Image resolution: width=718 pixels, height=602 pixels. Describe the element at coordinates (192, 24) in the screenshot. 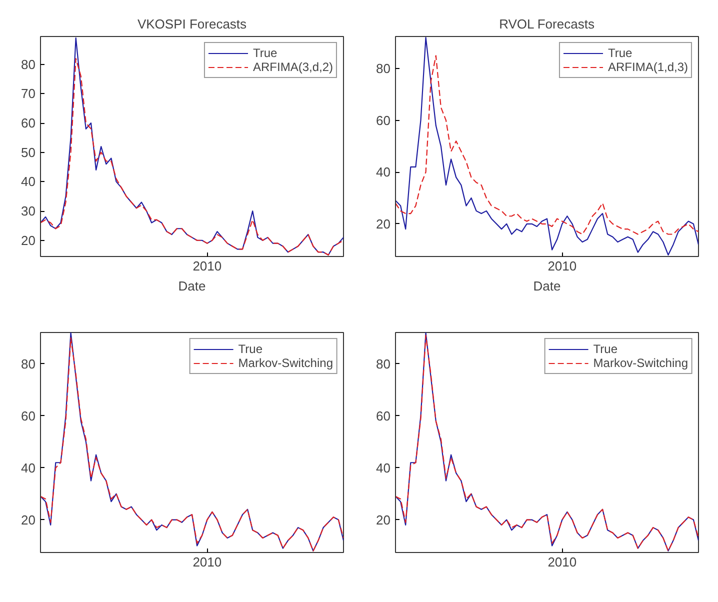

I see `chart-title: VKOSPI Forecasts` at that location.